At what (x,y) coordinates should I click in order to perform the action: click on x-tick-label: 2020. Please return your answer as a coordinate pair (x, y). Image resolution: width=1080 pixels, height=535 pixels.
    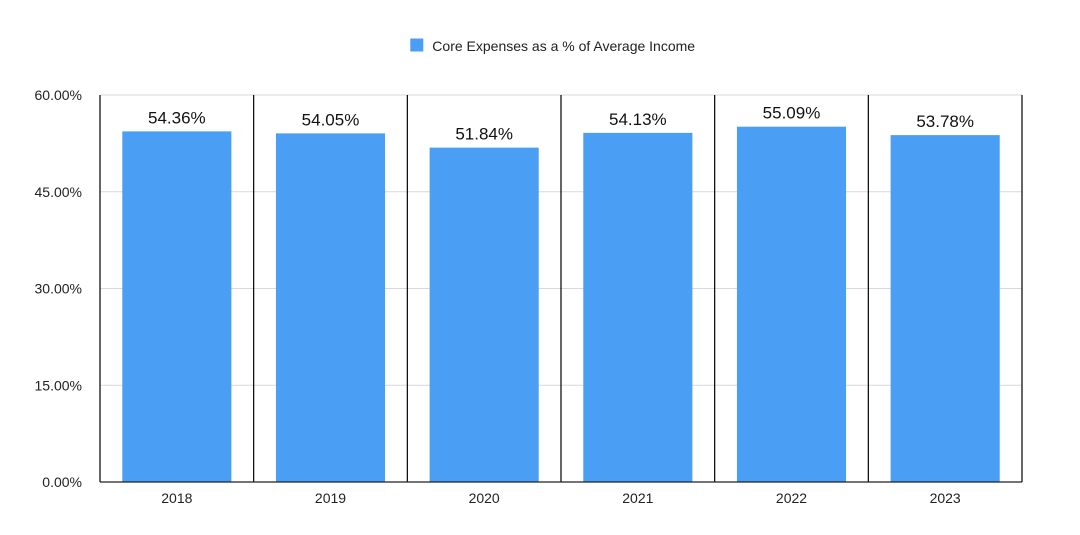
    Looking at the image, I should click on (484, 498).